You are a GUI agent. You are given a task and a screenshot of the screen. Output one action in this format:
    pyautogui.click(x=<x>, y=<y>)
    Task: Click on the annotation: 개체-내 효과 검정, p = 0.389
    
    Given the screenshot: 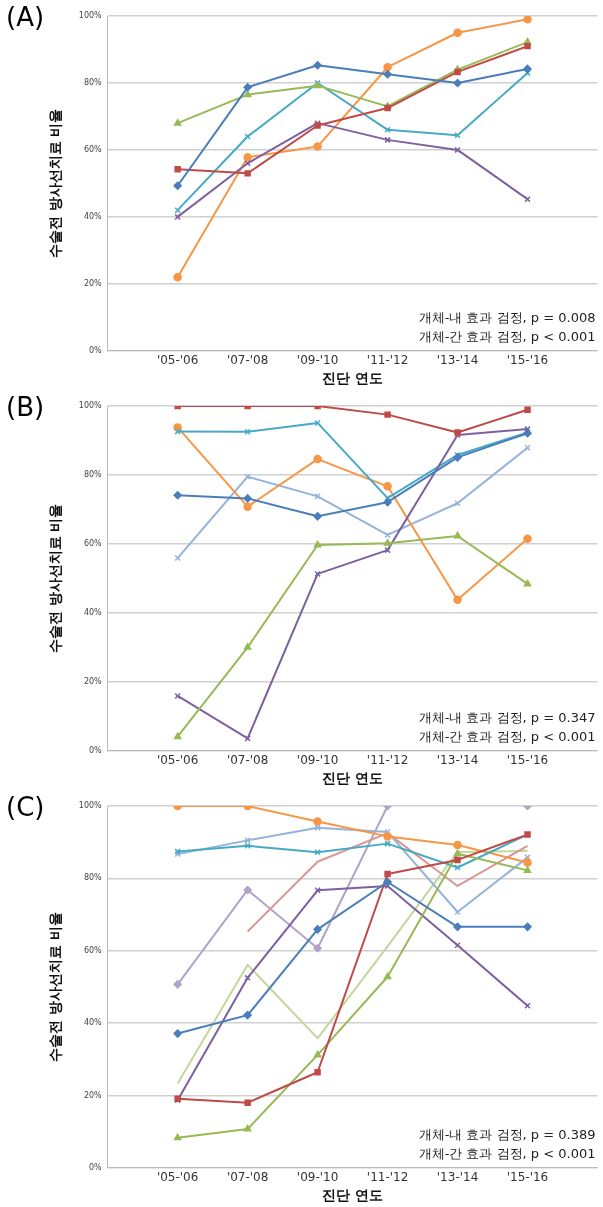 What is the action you would take?
    pyautogui.click(x=507, y=1134)
    